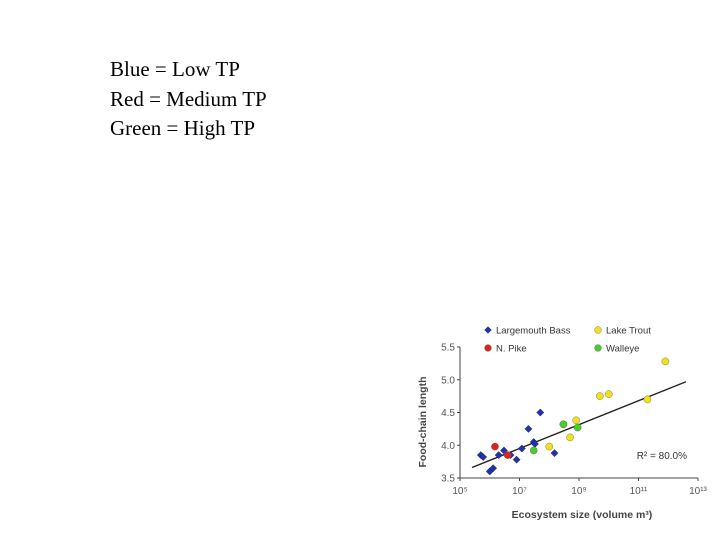  Describe the element at coordinates (488, 348) in the screenshot. I see `legend-marker-n-pike` at that location.